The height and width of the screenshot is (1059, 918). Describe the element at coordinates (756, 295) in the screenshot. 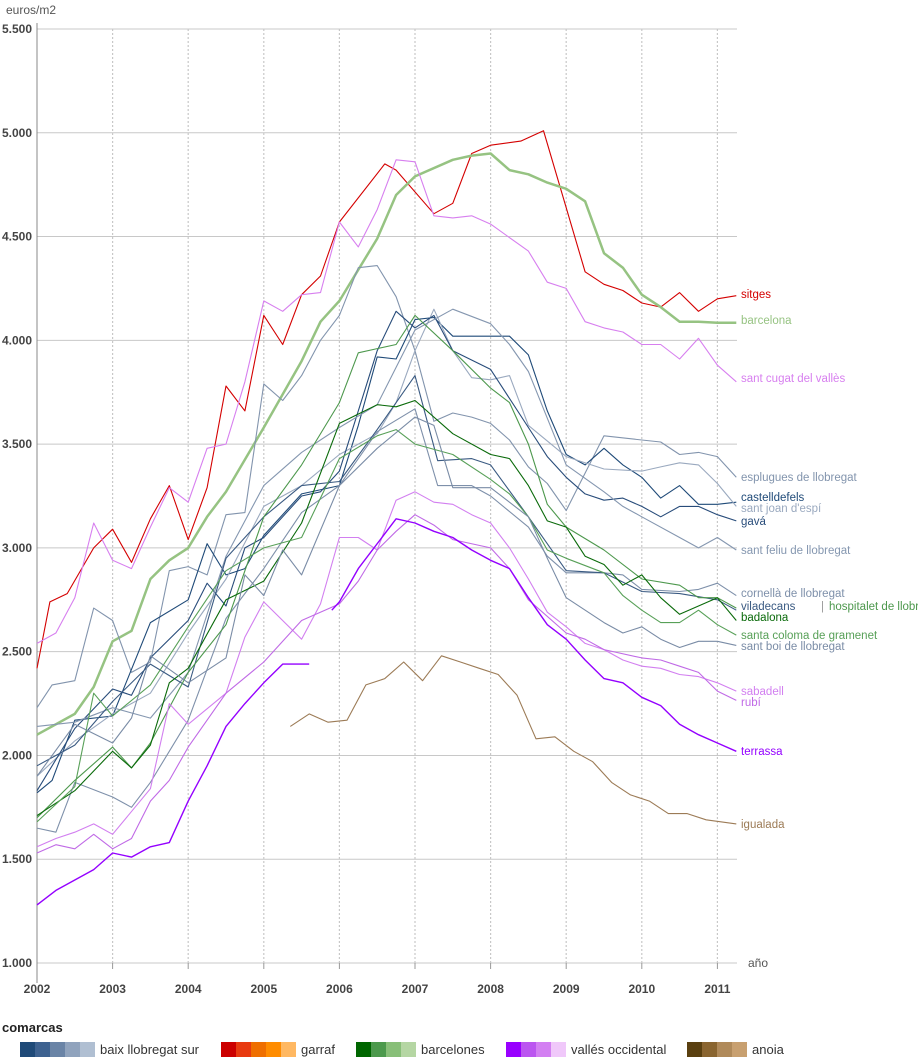

I see `series-label-sitges: sitges` at that location.